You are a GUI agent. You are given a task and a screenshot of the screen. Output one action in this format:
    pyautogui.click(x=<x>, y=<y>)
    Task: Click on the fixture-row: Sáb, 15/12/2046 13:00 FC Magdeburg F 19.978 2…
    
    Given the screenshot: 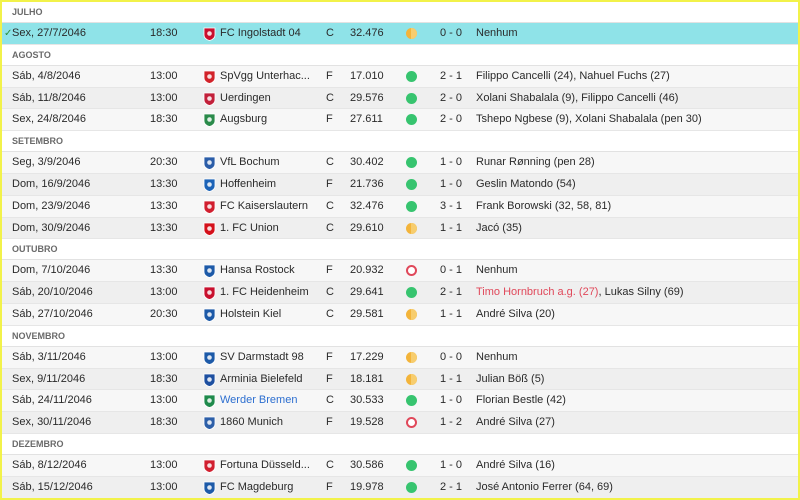 What is the action you would take?
    pyautogui.click(x=400, y=487)
    